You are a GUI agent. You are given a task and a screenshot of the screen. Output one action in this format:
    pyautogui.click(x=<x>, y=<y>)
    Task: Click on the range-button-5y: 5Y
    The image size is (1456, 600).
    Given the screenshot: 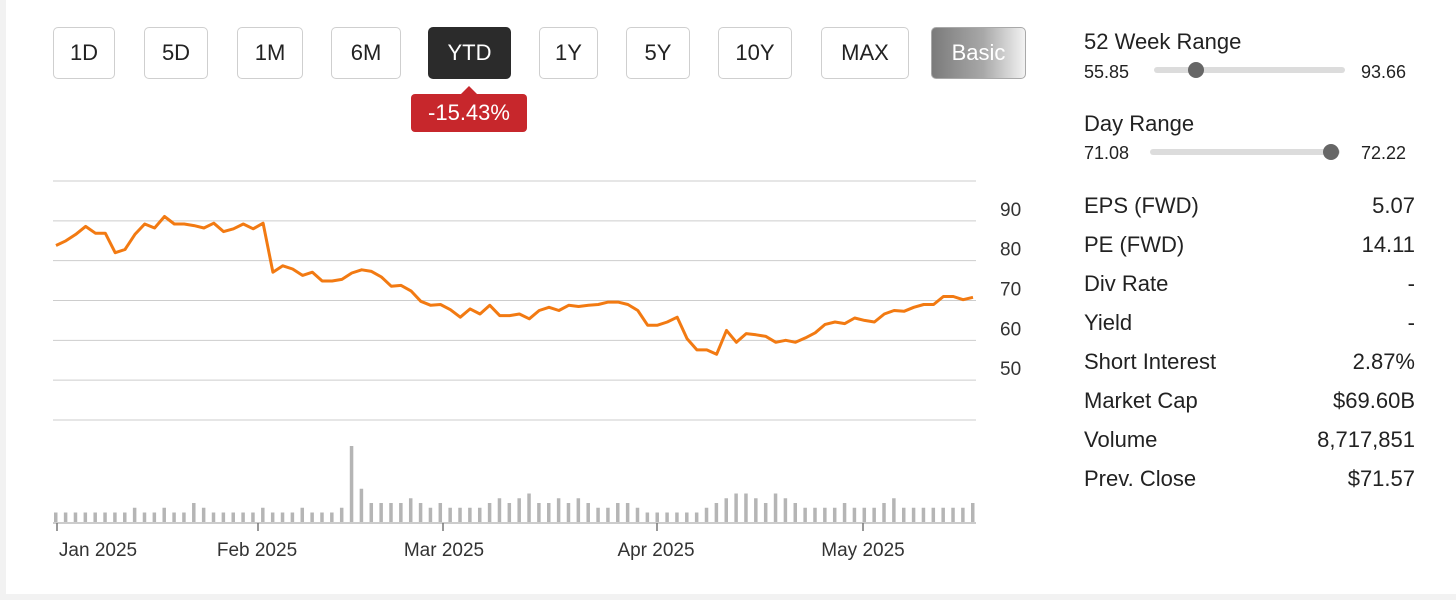 What is the action you would take?
    pyautogui.click(x=658, y=53)
    